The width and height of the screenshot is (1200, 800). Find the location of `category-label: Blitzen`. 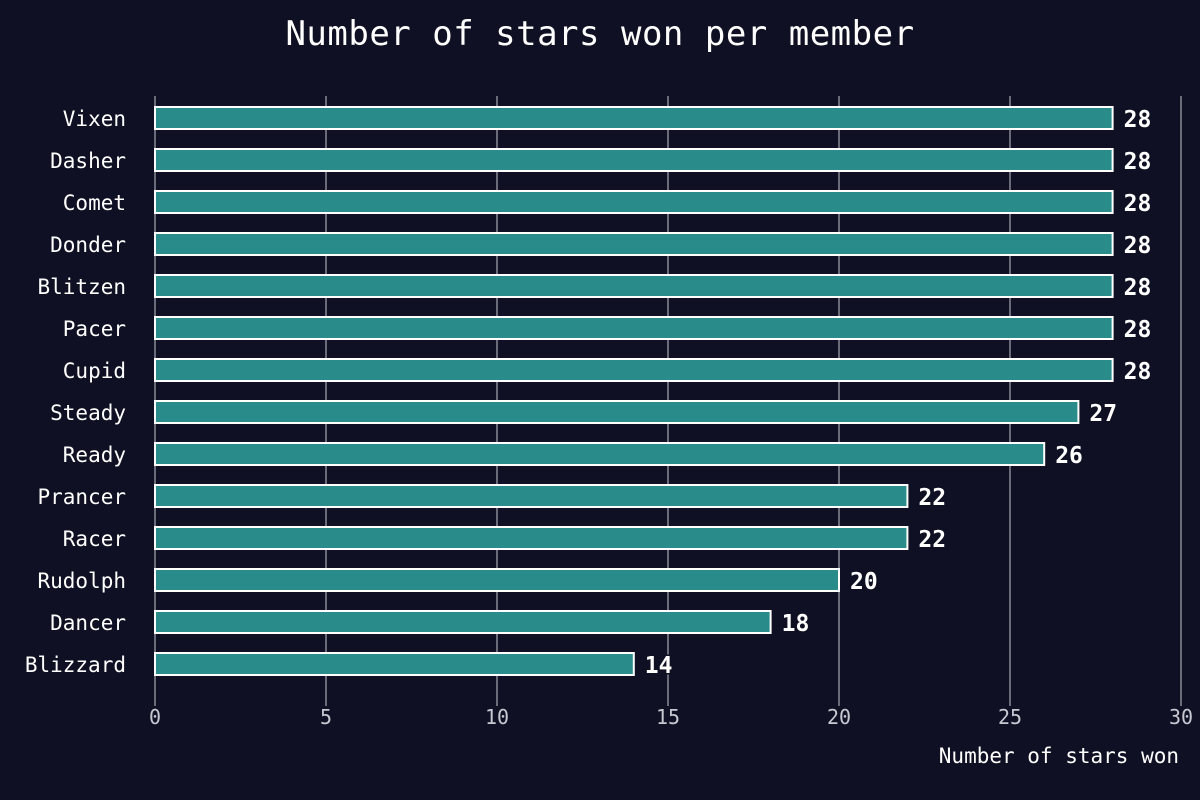

category-label: Blitzen is located at coordinates (81, 287).